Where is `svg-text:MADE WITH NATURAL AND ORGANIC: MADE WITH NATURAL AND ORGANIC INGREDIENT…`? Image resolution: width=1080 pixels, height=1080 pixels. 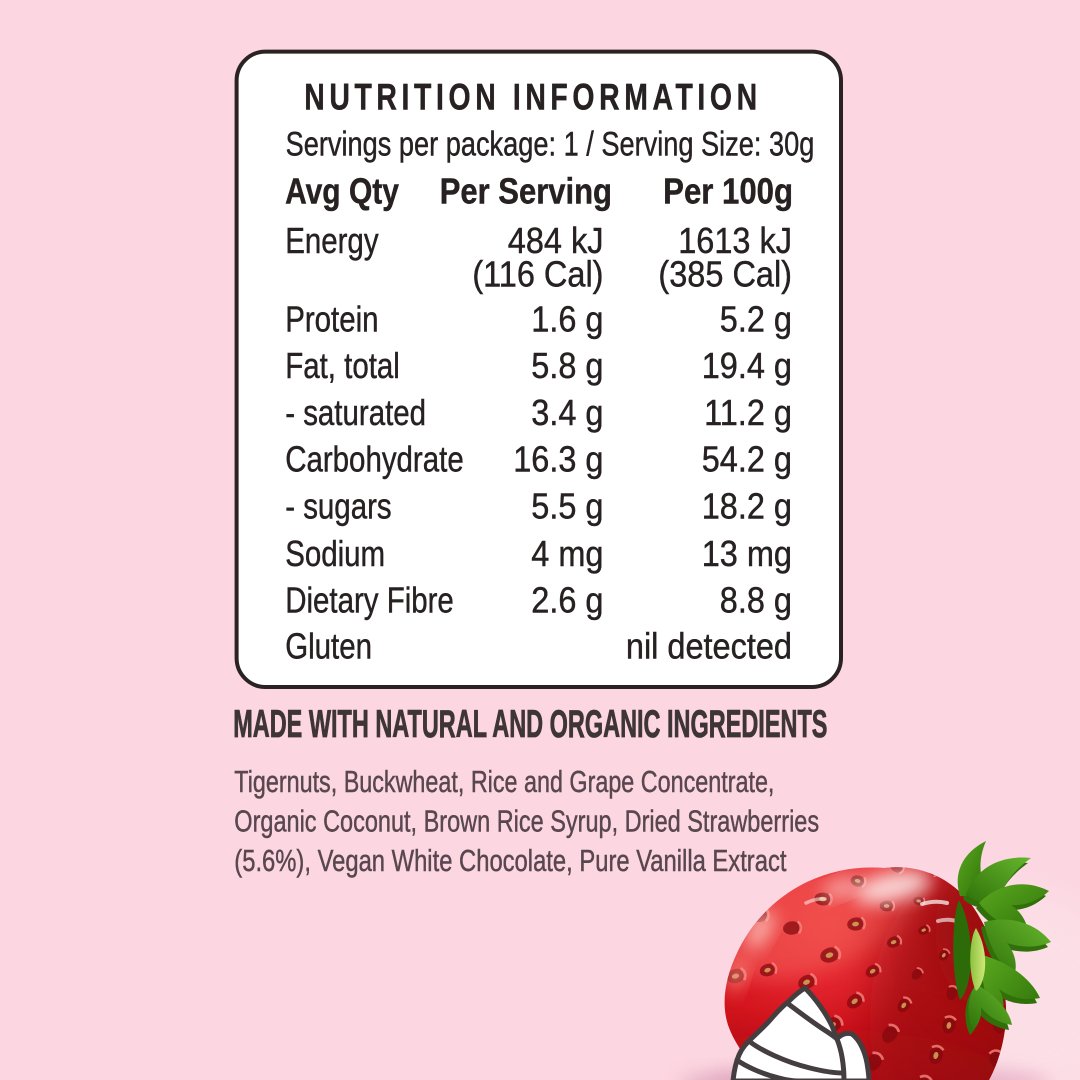 svg-text:MADE WITH NATURAL AND ORGANIC: MADE WITH NATURAL AND ORGANIC INGREDIENT… is located at coordinates (530, 723).